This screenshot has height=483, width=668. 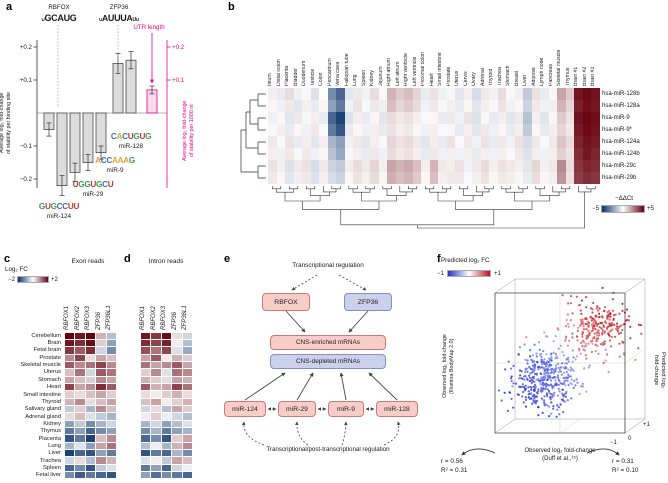 What do you see at coordinates (46, 335) in the screenshot?
I see `c-tissue-label-Cerebellum: Cerebellum` at bounding box center [46, 335].